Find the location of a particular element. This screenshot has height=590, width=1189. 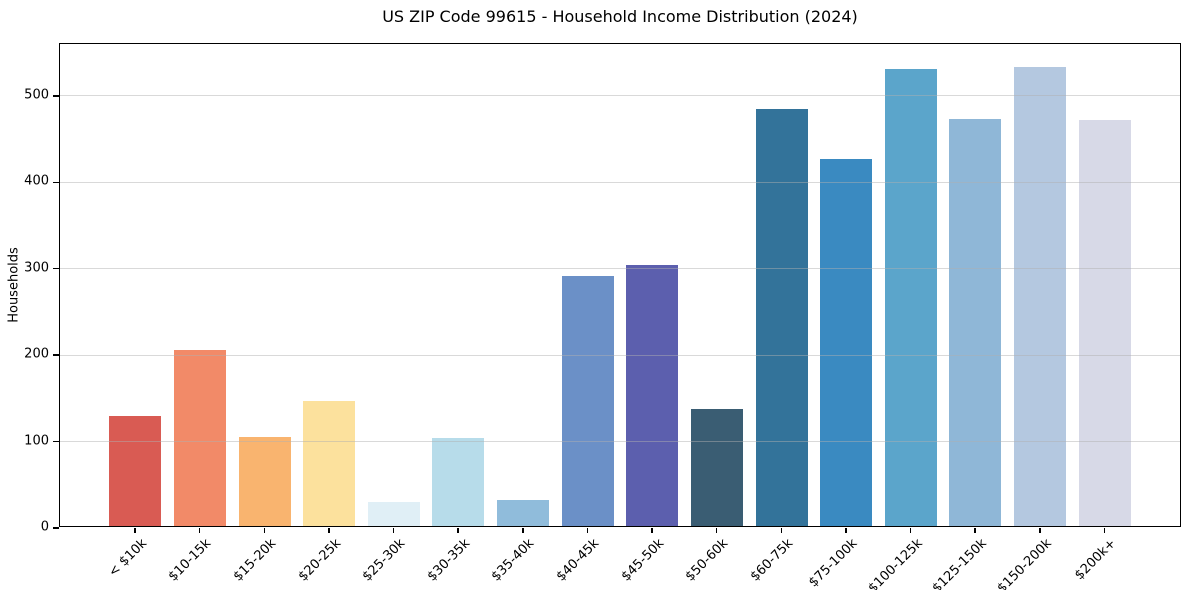

bar-slot-7: $40-45k is located at coordinates (587, 314).